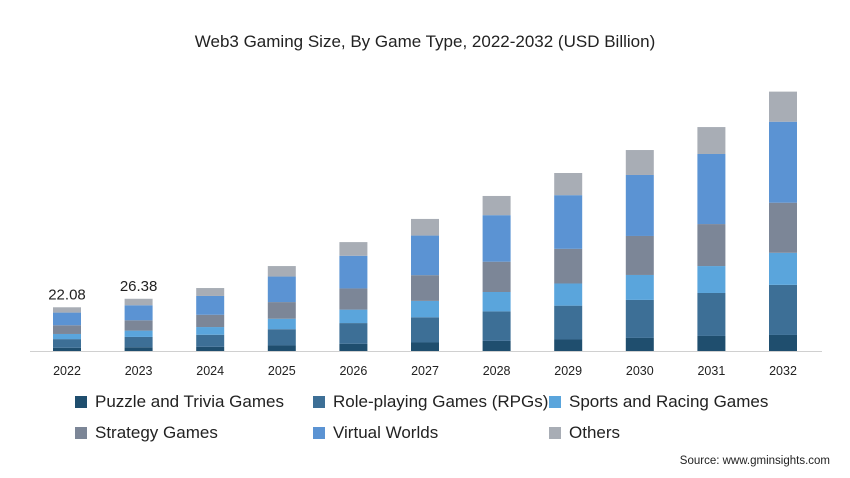 The width and height of the screenshot is (850, 478). I want to click on x-tick-label: 2032, so click(783, 371).